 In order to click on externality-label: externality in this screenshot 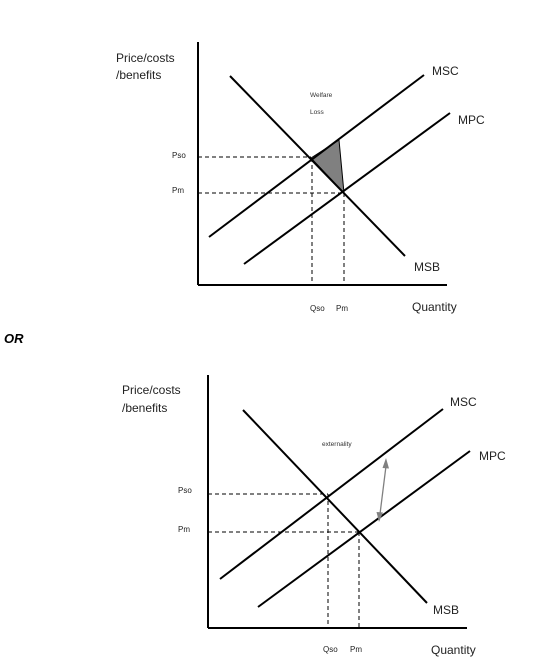, I will do `click(337, 444)`.